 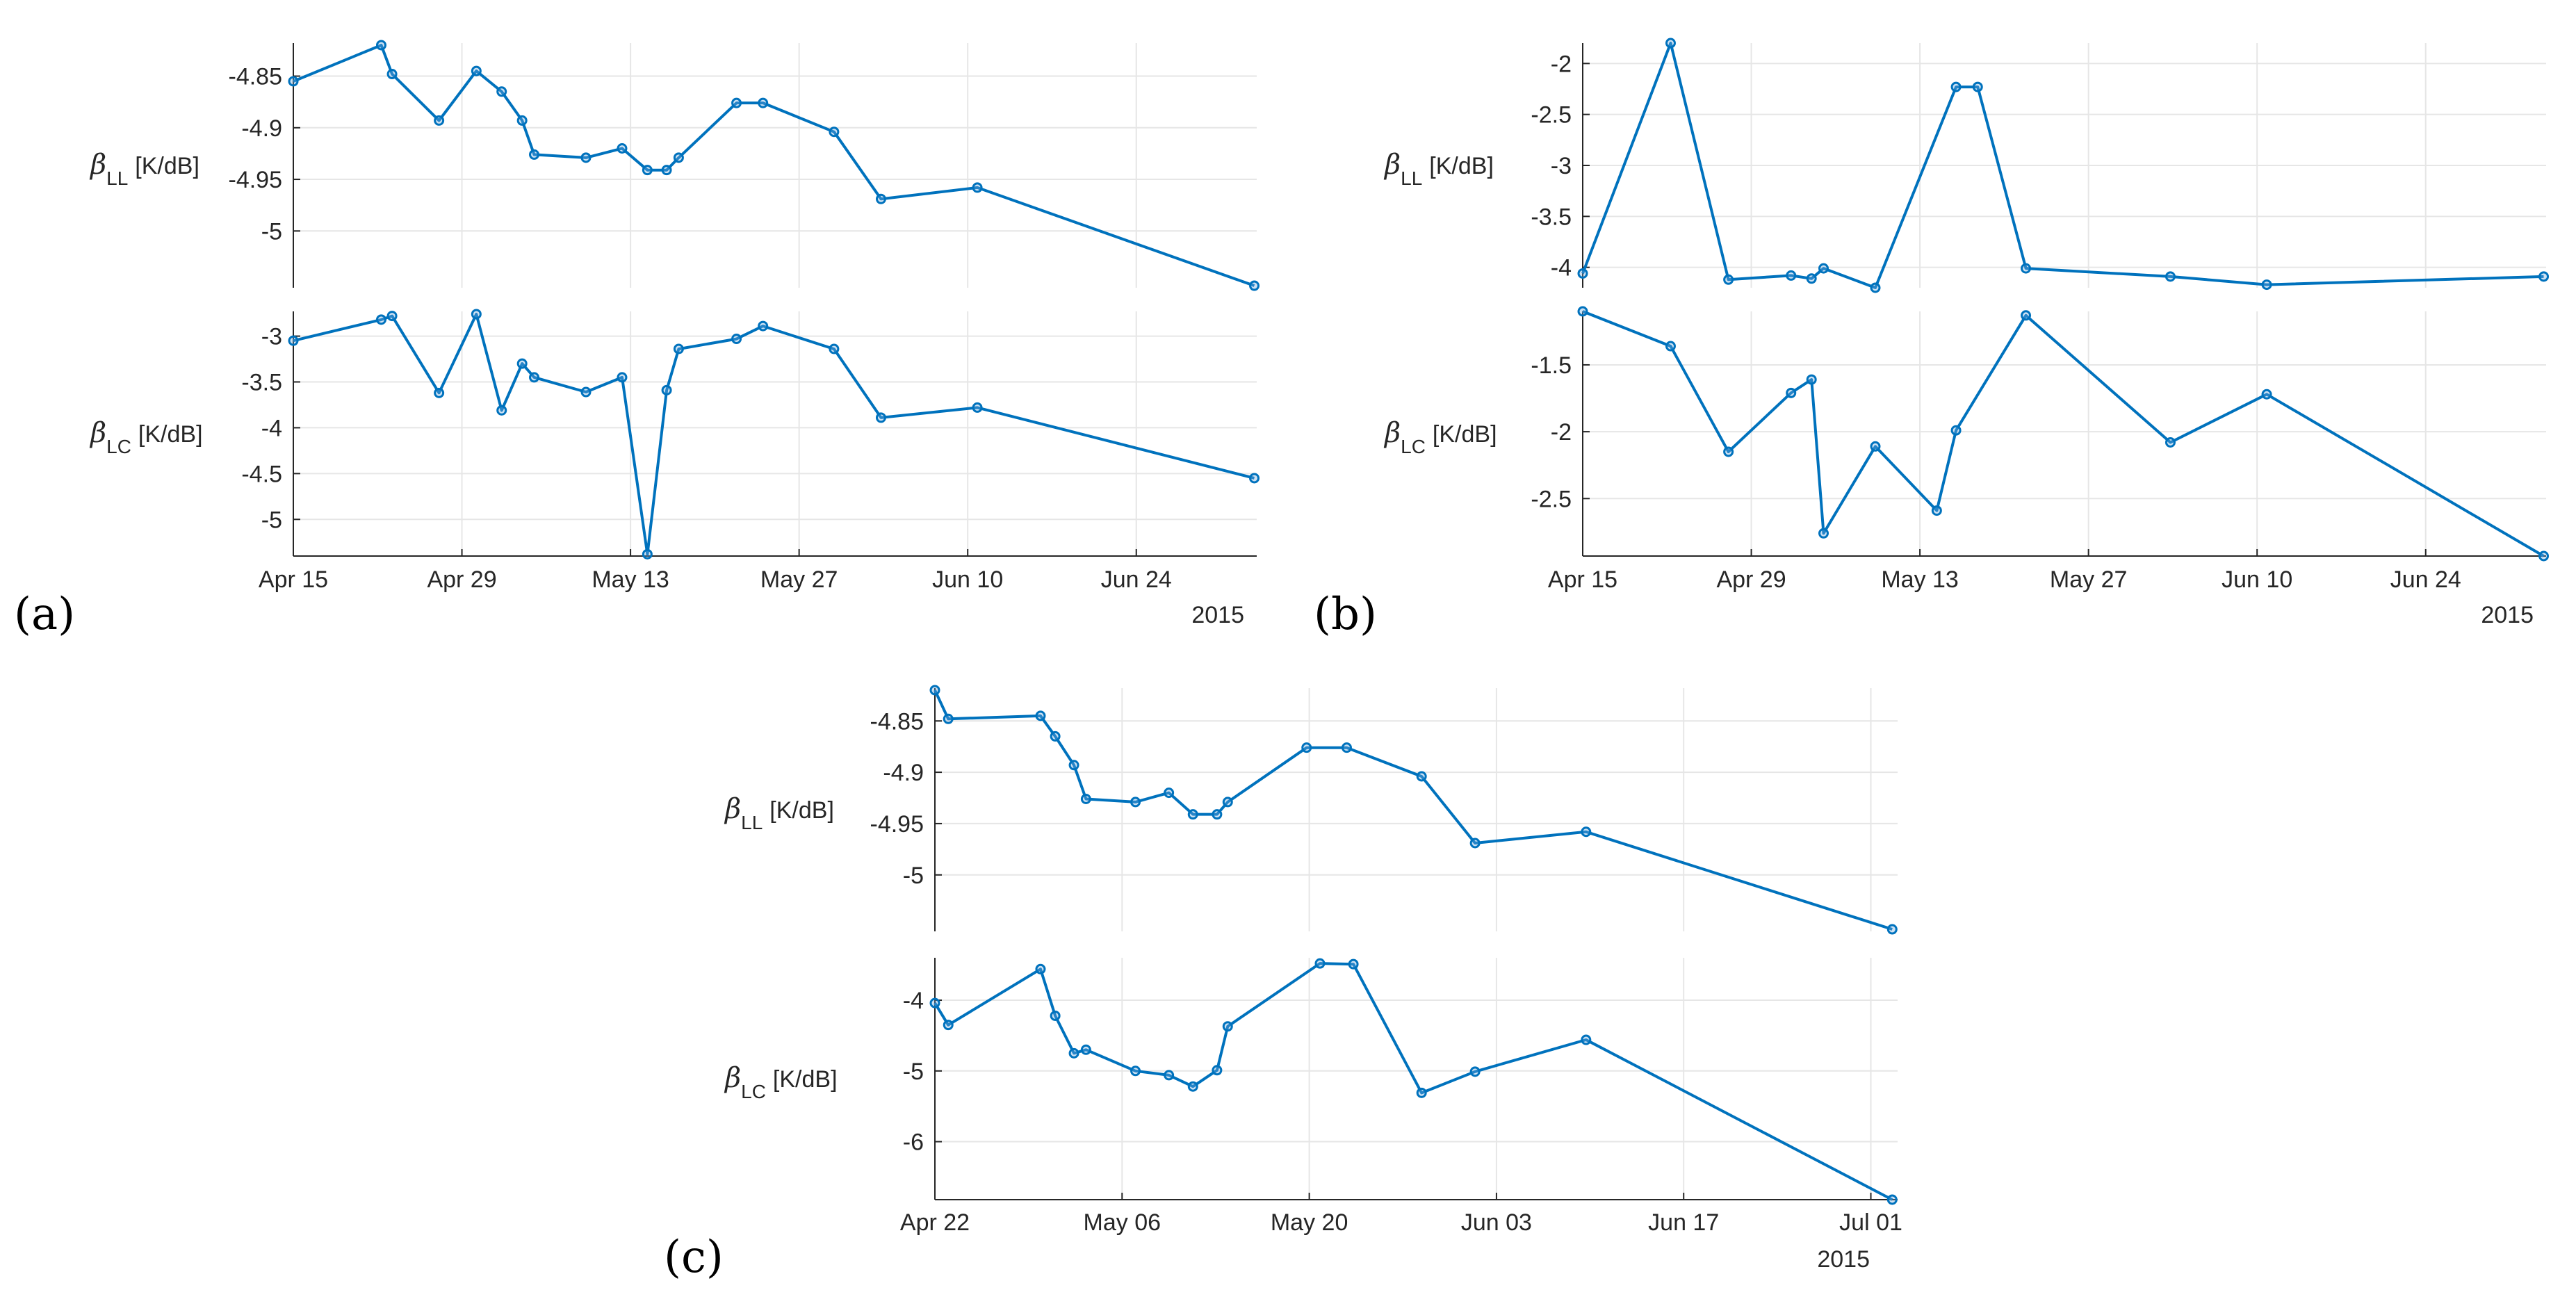 What do you see at coordinates (271, 337) in the screenshot?
I see `panel-a-lc-ytick-label: -3` at bounding box center [271, 337].